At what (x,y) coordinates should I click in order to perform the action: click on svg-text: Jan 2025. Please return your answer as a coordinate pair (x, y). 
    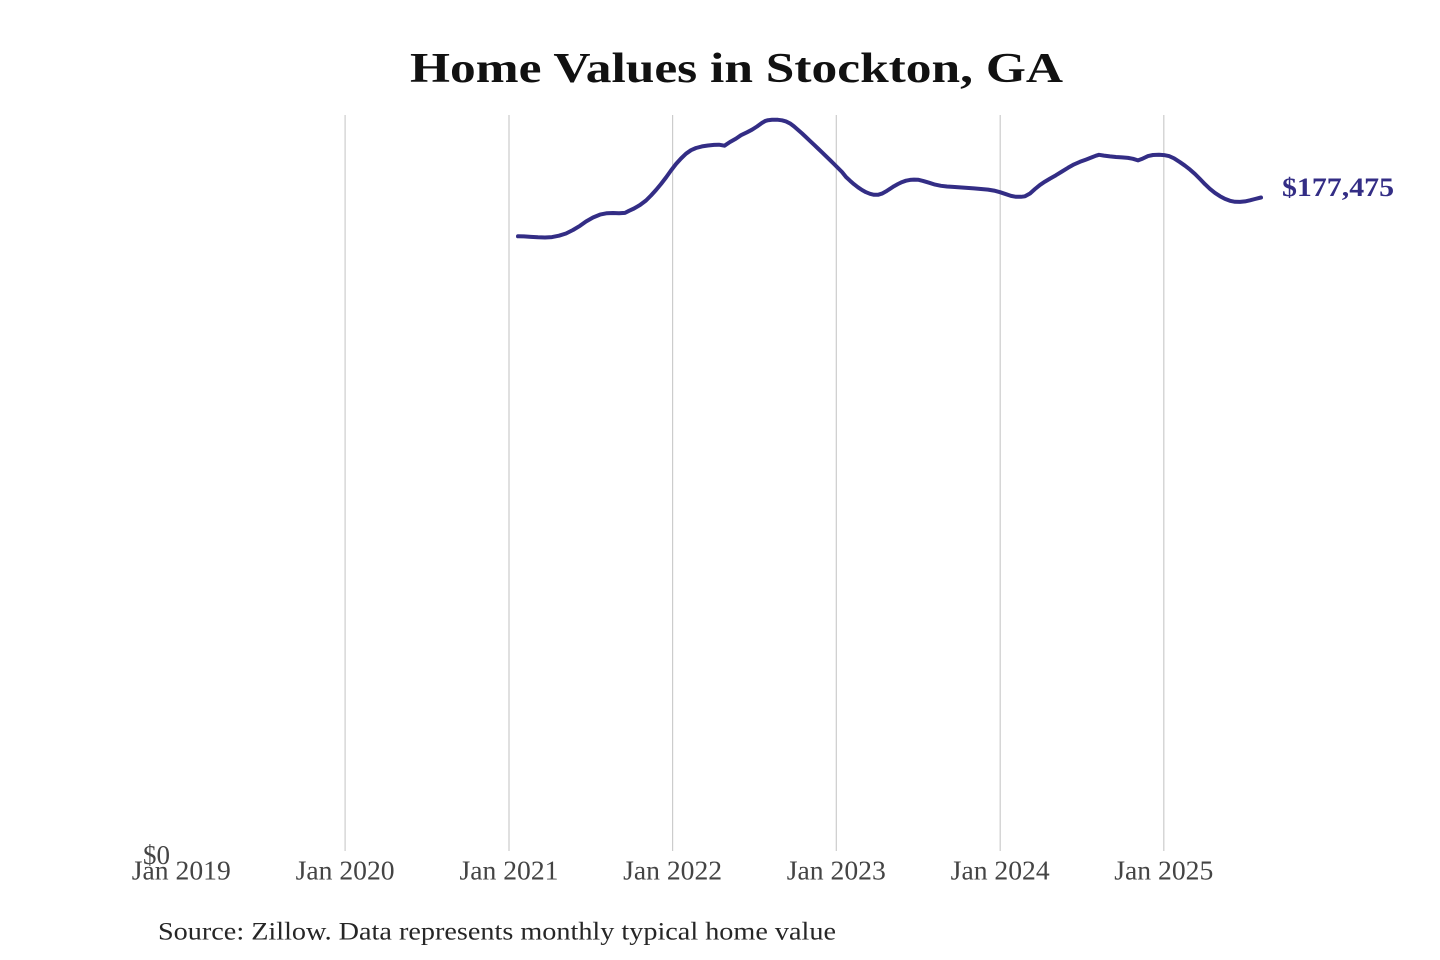
    Looking at the image, I should click on (1163, 871).